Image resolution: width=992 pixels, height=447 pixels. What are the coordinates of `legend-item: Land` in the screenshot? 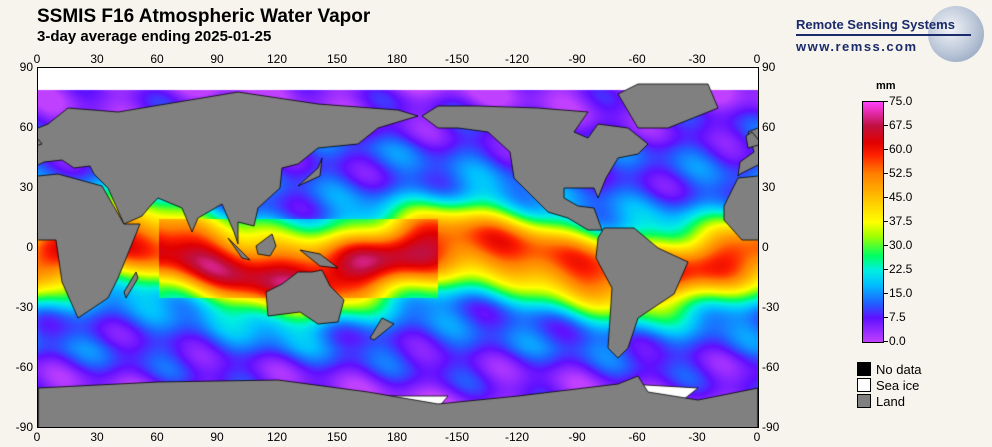 It's located at (881, 401).